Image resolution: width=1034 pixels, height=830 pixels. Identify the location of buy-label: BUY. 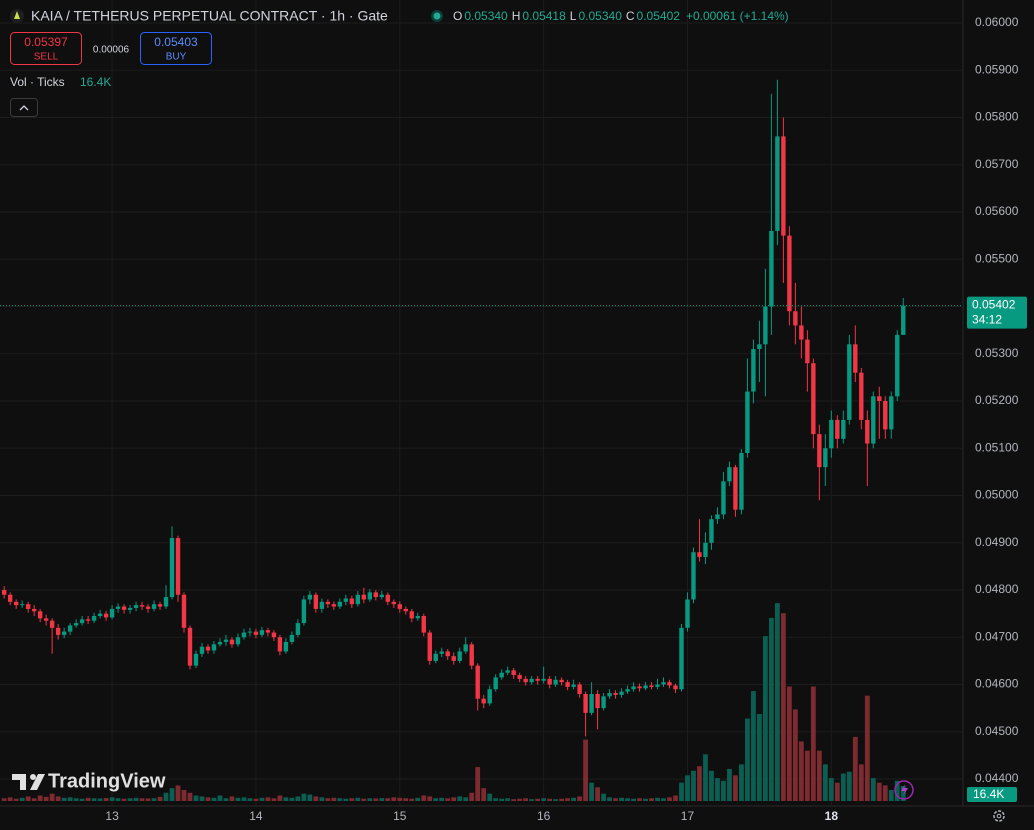
(176, 57).